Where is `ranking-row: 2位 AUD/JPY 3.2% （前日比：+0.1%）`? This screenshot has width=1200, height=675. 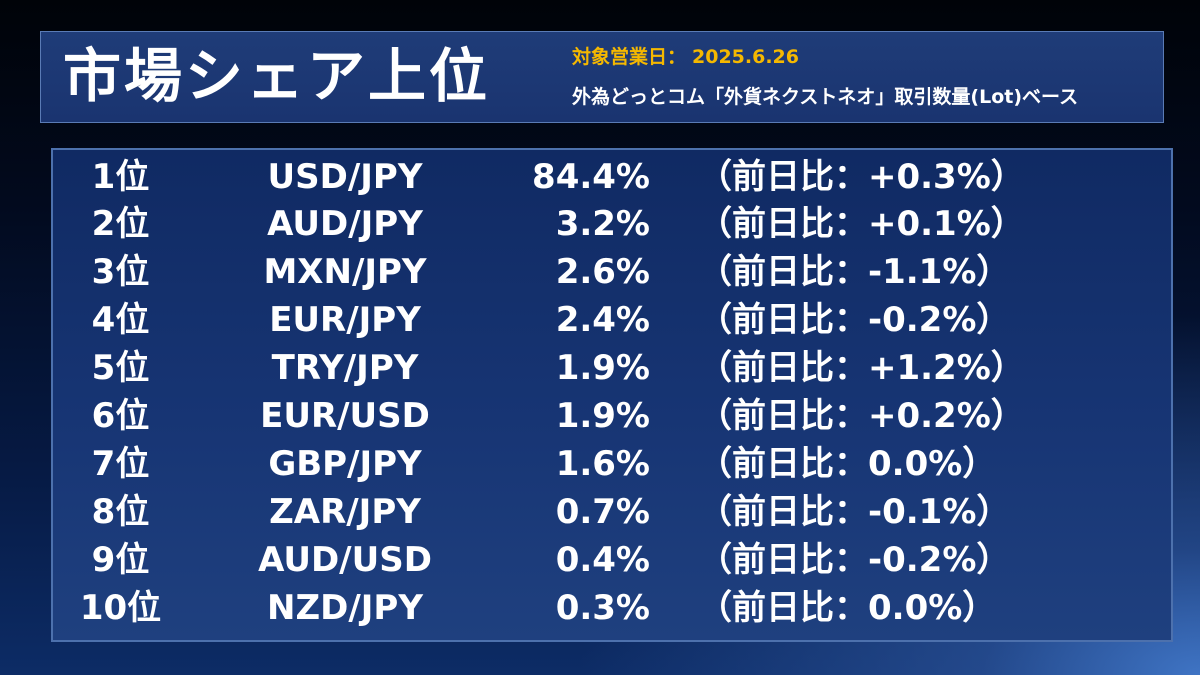 ranking-row: 2位 AUD/JPY 3.2% （前日比：+0.1%） is located at coordinates (612, 224).